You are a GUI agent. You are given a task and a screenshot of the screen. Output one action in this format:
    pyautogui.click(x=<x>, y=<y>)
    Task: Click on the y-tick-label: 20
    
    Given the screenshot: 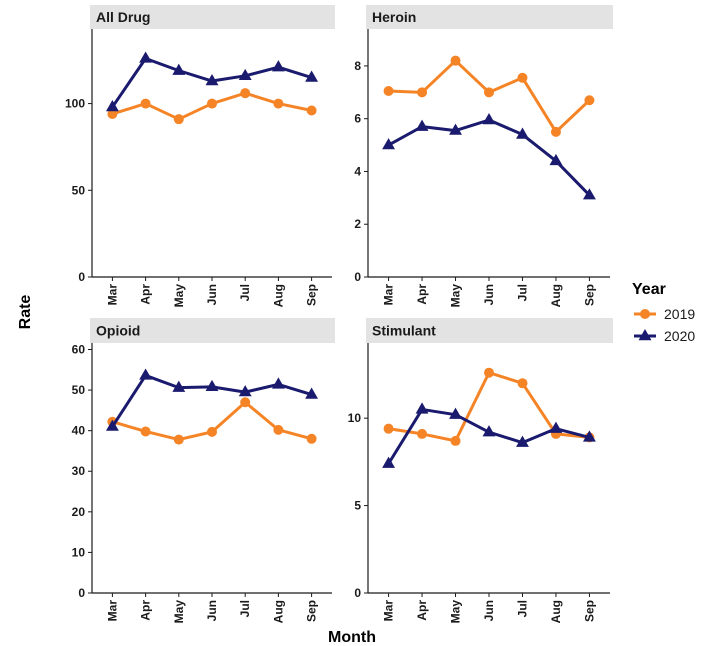 What is the action you would take?
    pyautogui.click(x=79, y=512)
    